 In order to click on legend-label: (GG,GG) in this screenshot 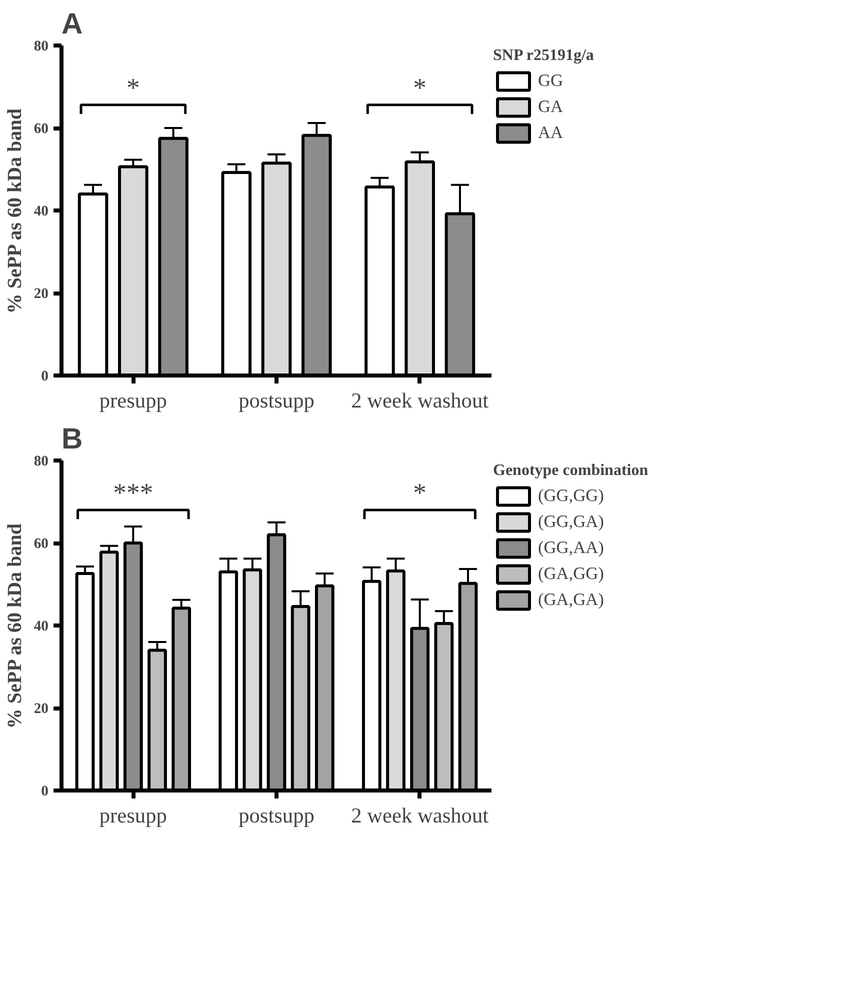, I will do `click(571, 496)`.